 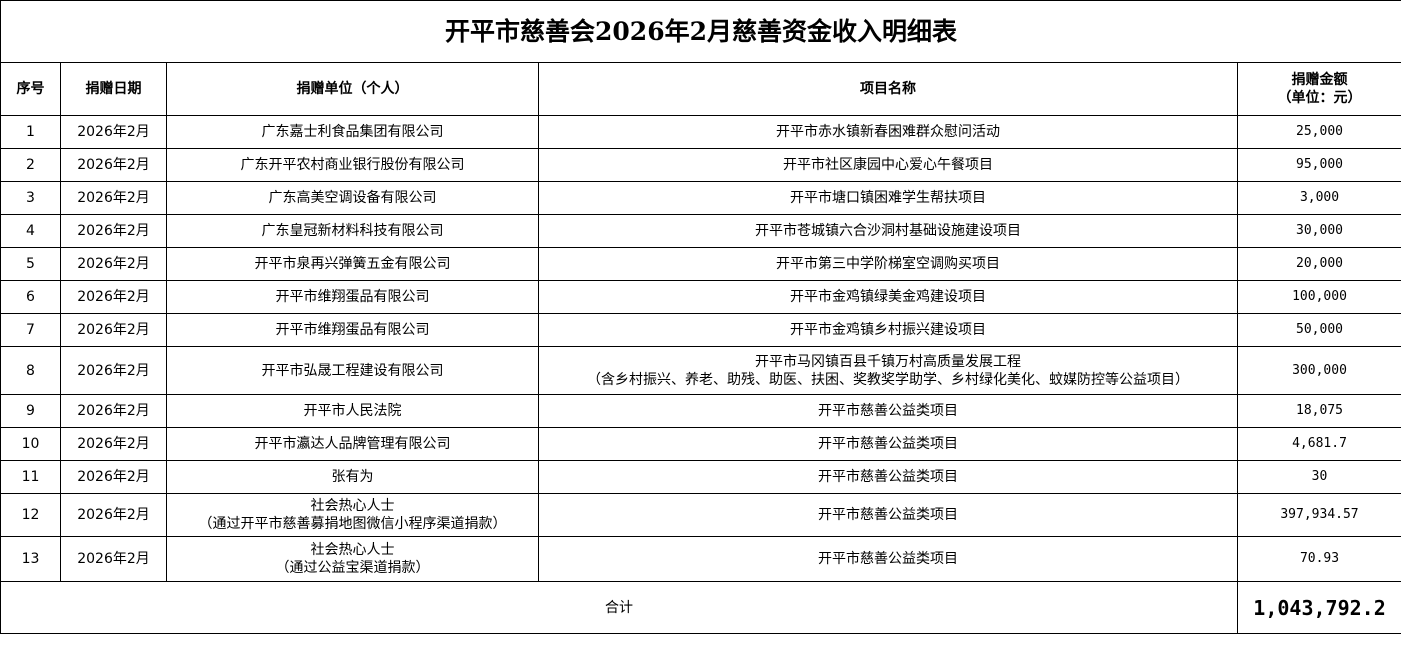 I want to click on project-line: 开平市马冈镇百县千镇万村高质量发展工程, so click(x=888, y=361).